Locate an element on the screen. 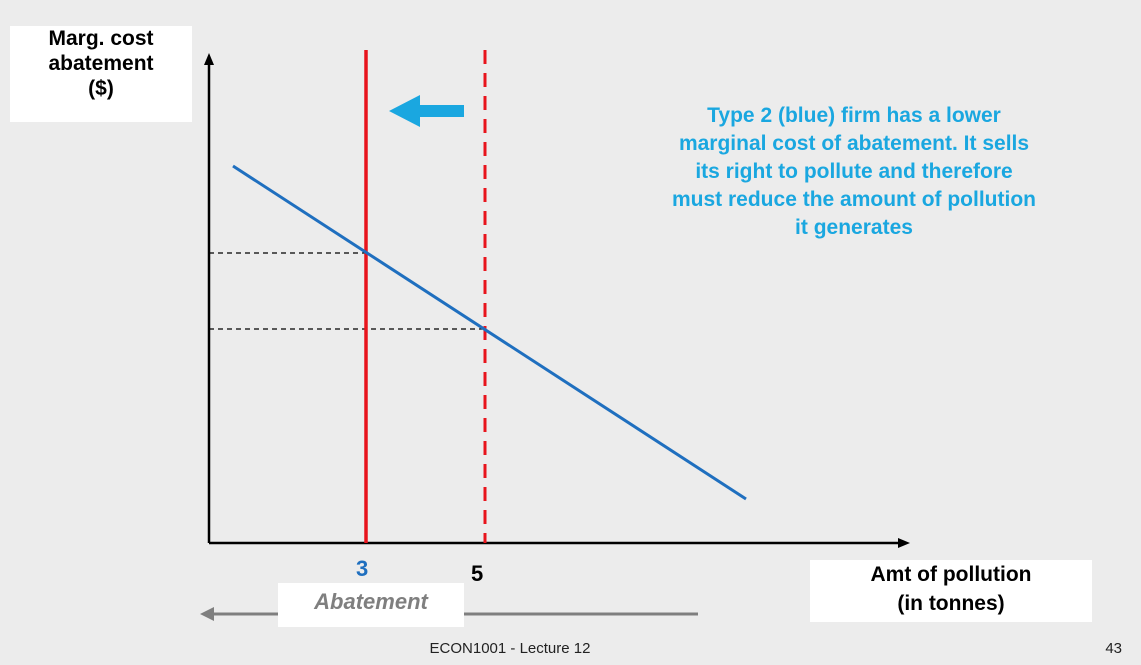 The width and height of the screenshot is (1141, 665). left-arrow-icon is located at coordinates (404, 111).